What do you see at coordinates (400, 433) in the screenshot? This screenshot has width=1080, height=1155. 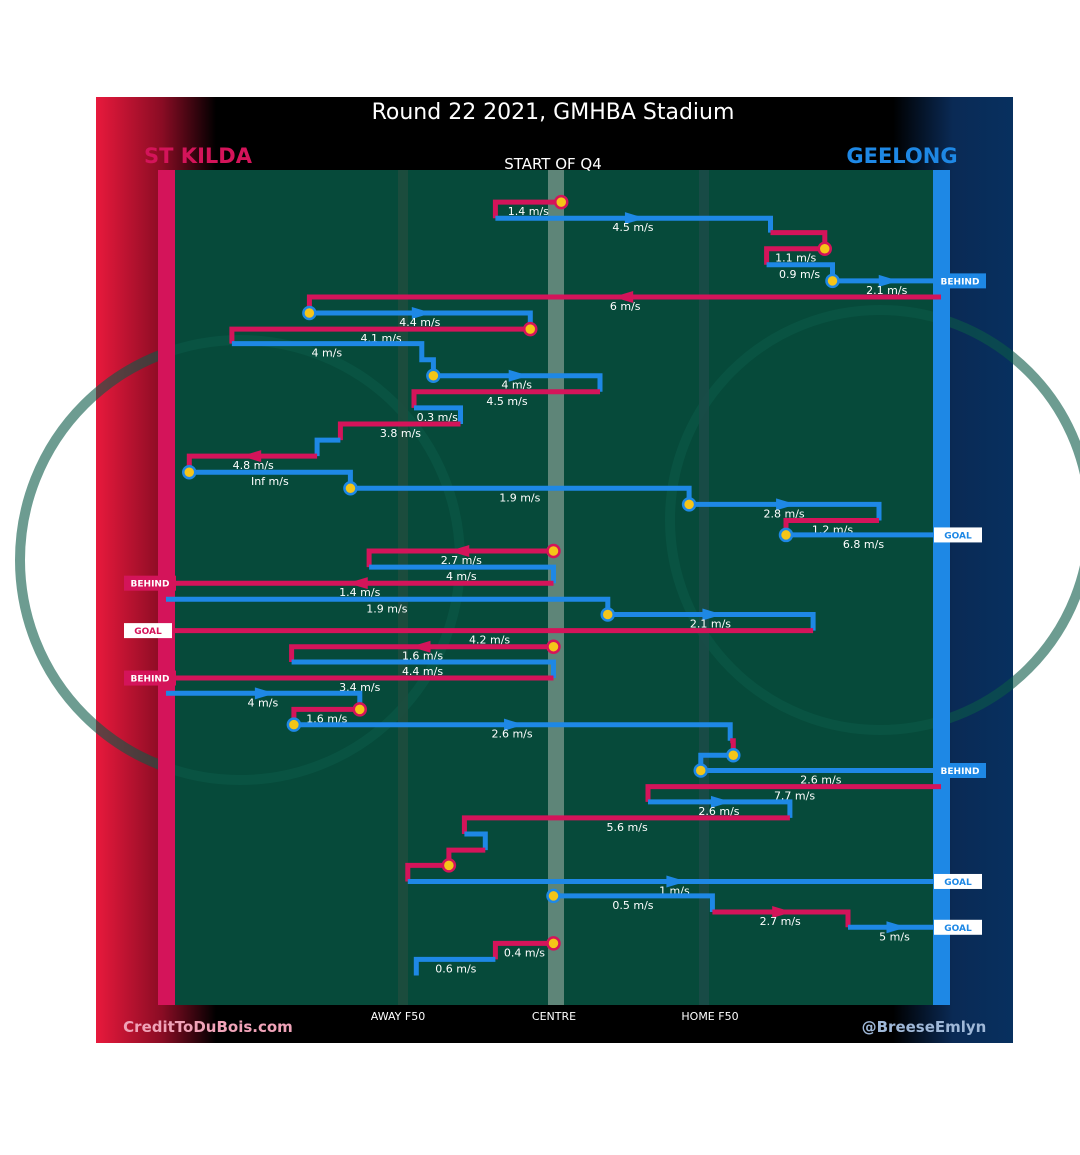 I see `speed-label-13: 3.8 m/s` at bounding box center [400, 433].